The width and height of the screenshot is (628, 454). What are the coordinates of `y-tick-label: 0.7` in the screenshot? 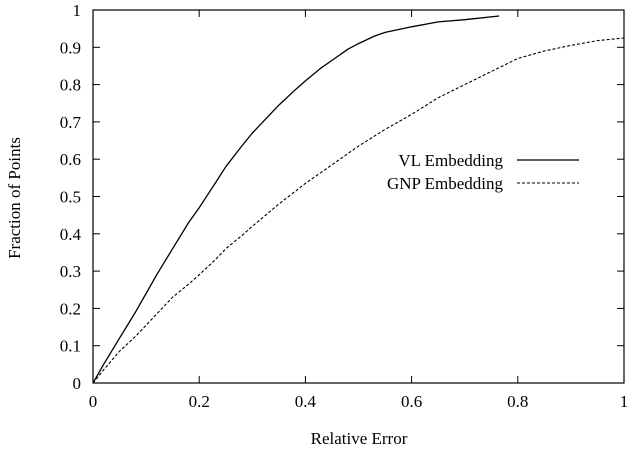 It's located at (71, 122).